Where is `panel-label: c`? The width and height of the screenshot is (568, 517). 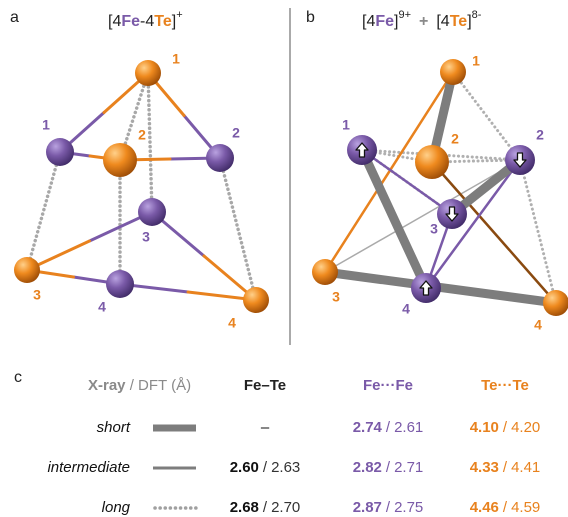
panel-label: c is located at coordinates (18, 377).